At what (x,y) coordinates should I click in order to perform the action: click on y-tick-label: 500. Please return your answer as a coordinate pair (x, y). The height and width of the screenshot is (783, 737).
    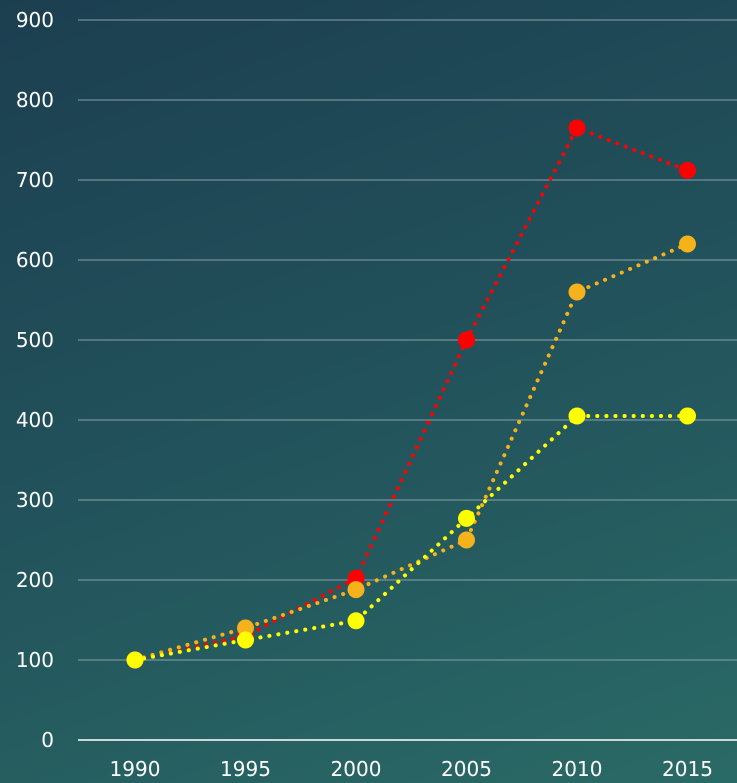
    Looking at the image, I should click on (35, 340).